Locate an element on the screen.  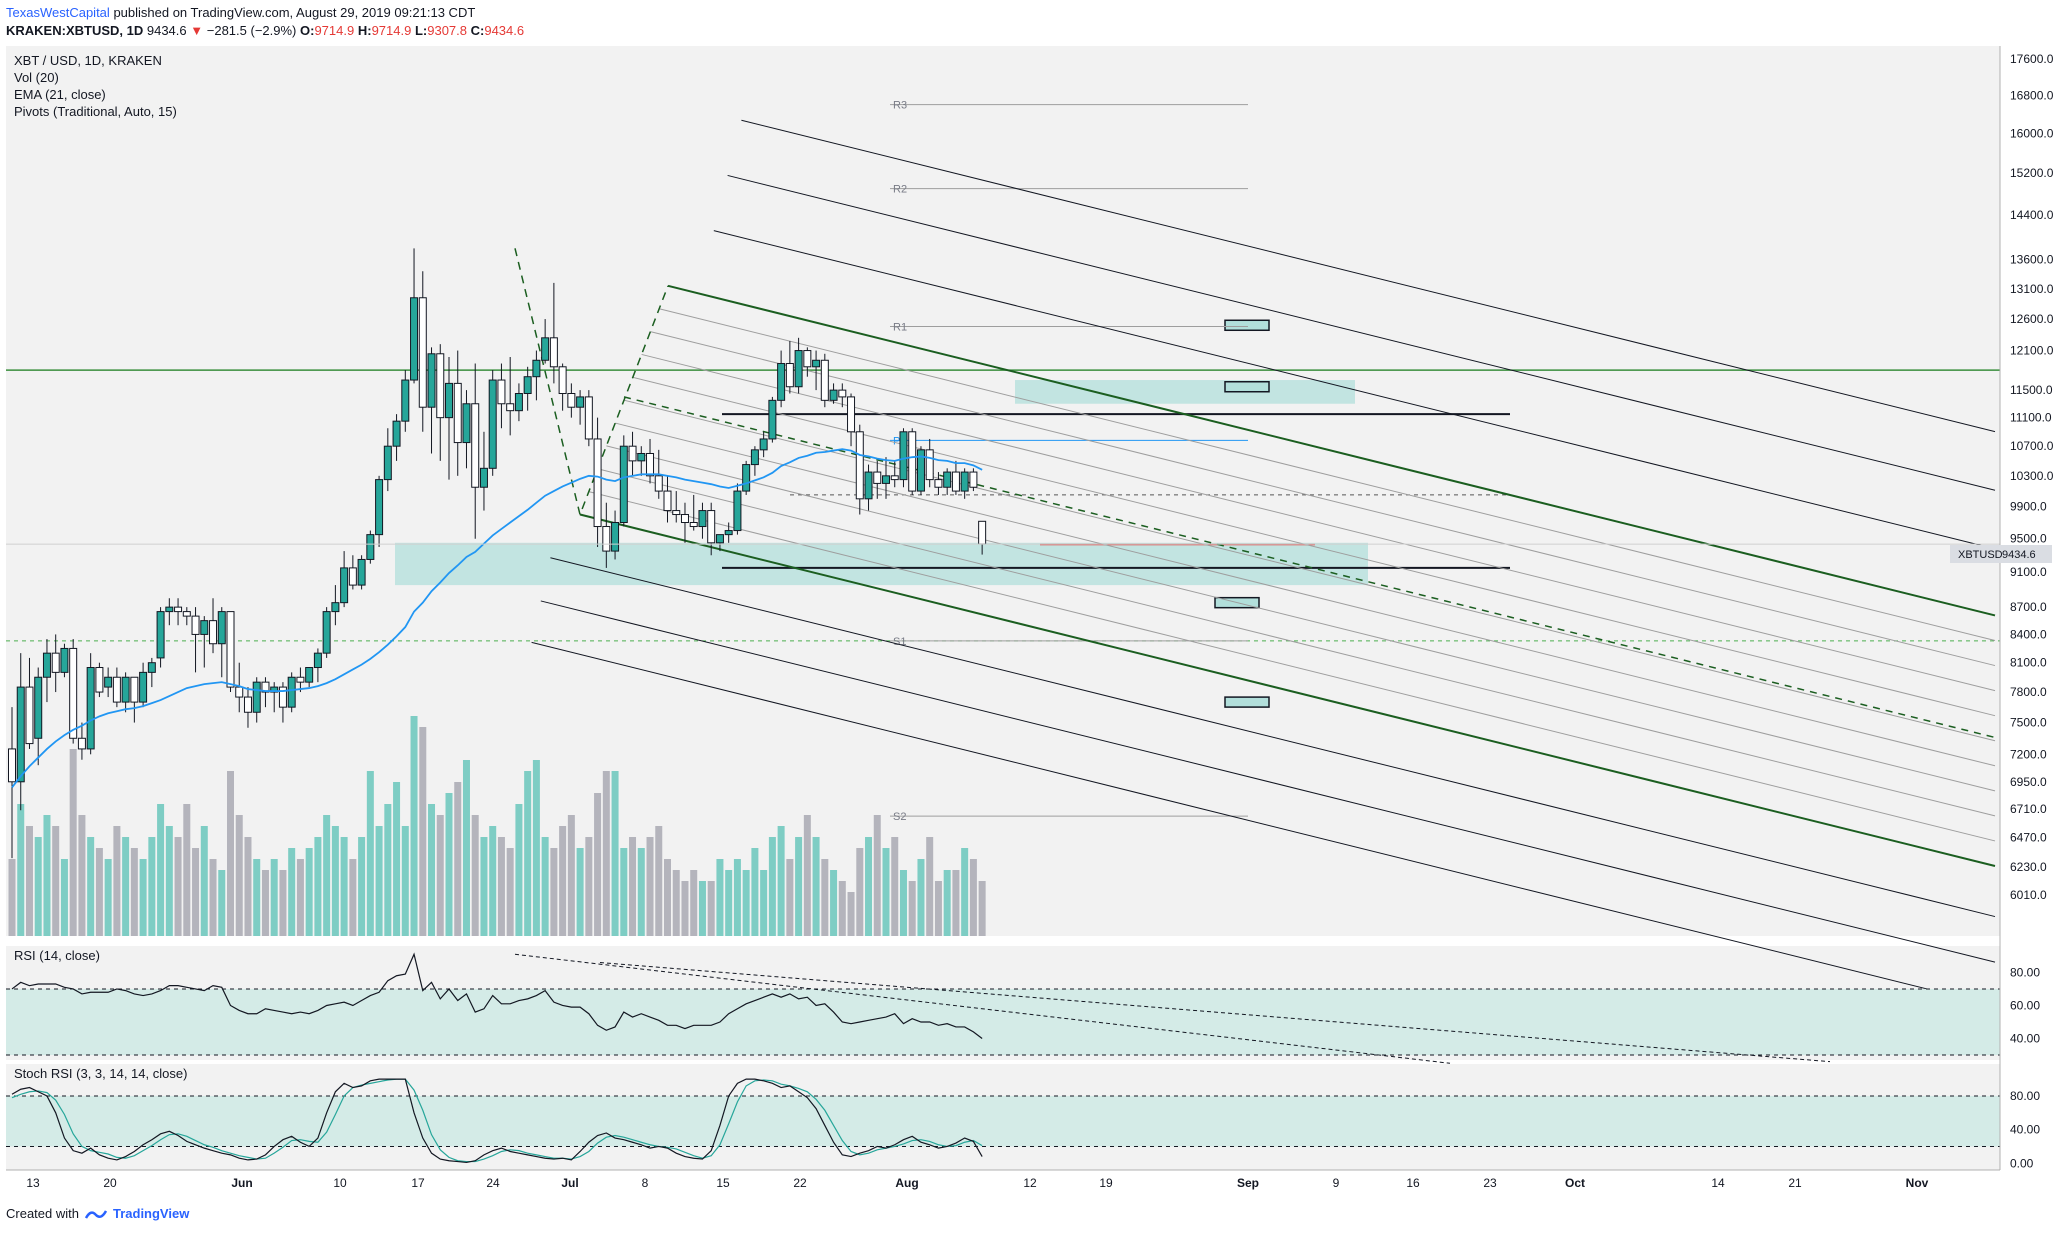
target-box is located at coordinates (1247, 325).